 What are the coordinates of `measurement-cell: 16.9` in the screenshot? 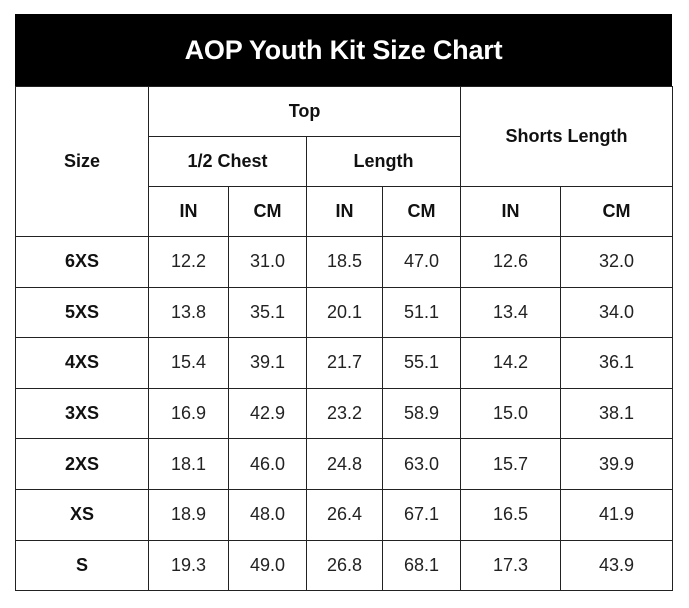 It's located at (188, 413).